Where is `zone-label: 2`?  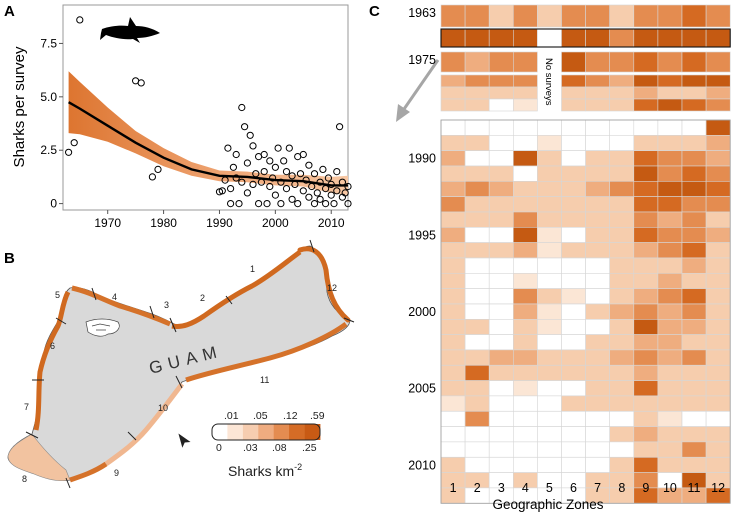
zone-label: 2 is located at coordinates (202, 298).